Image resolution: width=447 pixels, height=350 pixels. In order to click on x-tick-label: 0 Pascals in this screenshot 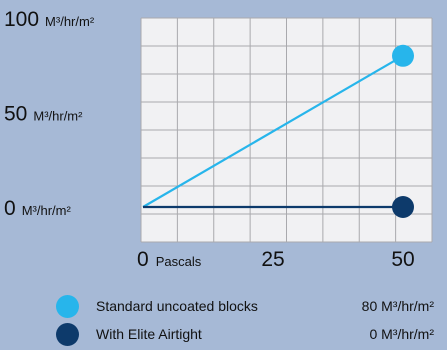, I will do `click(169, 259)`.